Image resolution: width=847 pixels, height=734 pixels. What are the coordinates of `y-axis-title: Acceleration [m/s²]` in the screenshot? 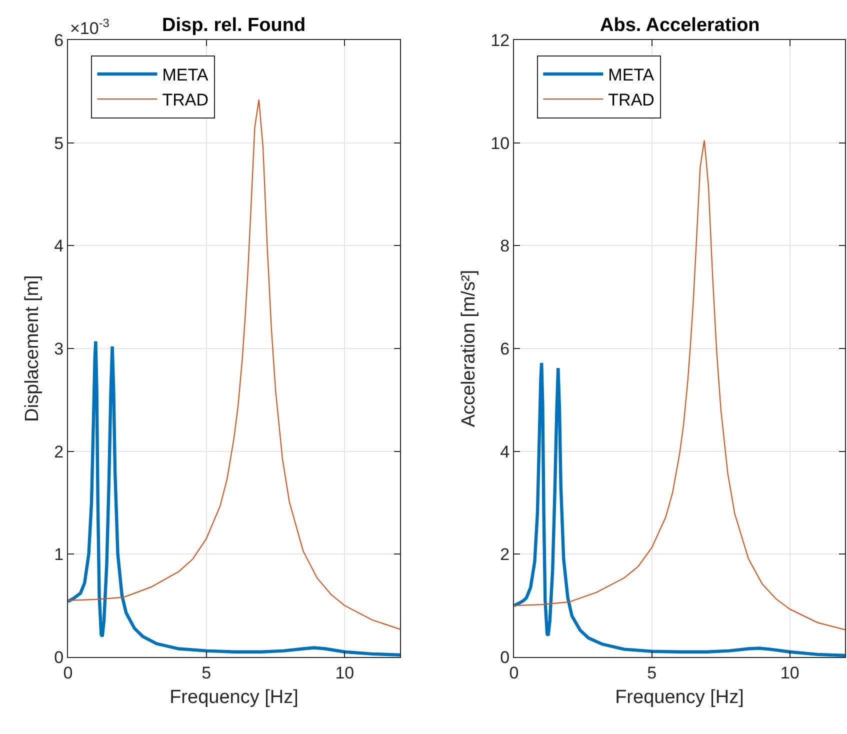 It's located at (469, 349).